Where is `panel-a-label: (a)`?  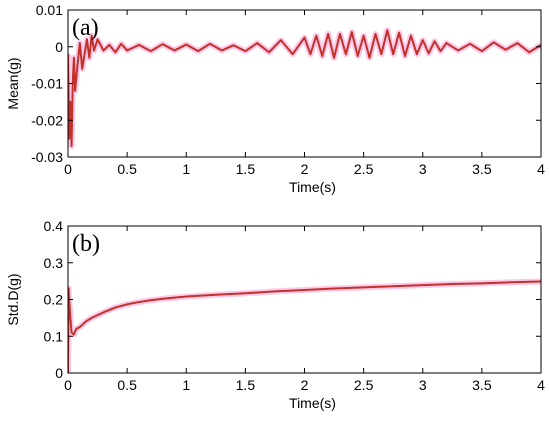
panel-a-label: (a) is located at coordinates (85, 28).